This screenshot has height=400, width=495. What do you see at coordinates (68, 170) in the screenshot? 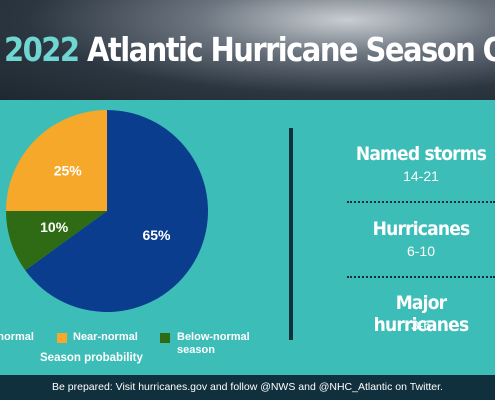
I see `slice-label: 25%` at bounding box center [68, 170].